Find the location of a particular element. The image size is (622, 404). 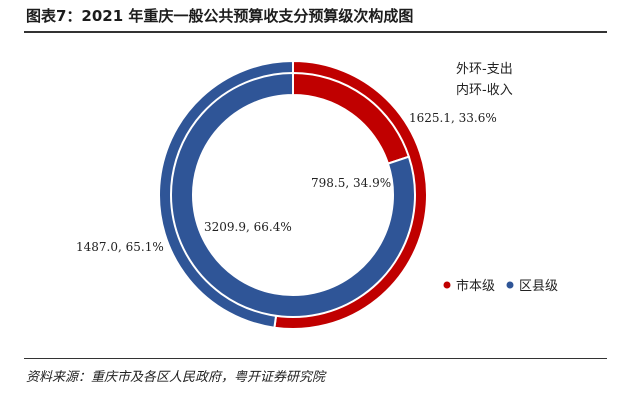

data-label-outer-city: 1625.1, 33.6% is located at coordinates (453, 118).